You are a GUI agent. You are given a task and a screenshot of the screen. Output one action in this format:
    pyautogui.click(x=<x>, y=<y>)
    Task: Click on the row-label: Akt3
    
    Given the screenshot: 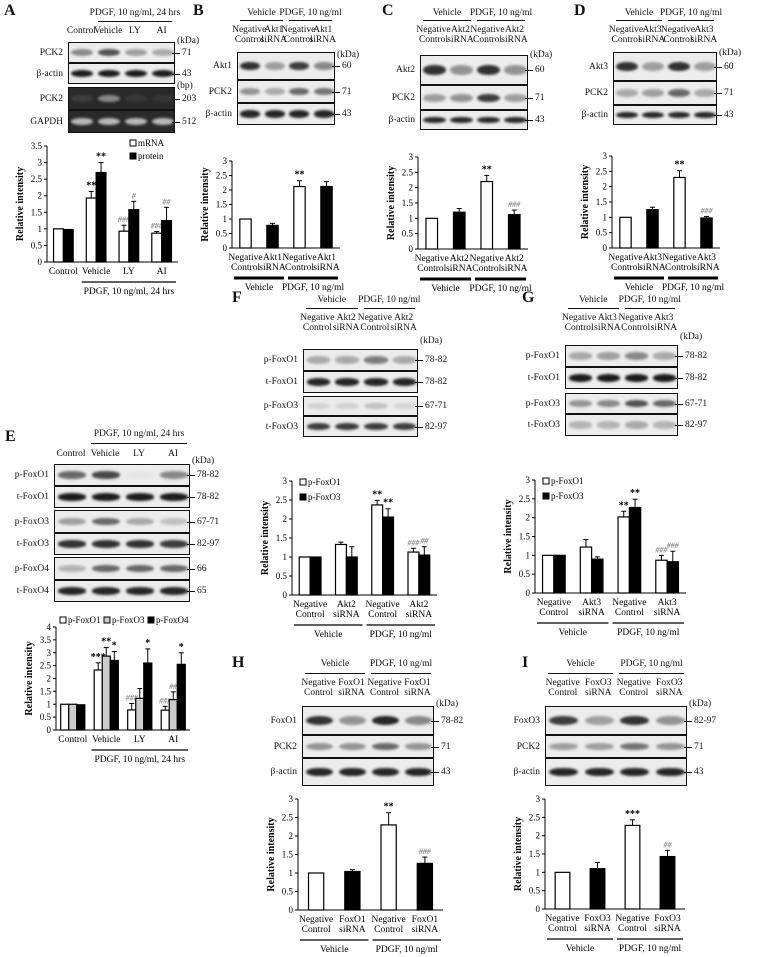 What is the action you would take?
    pyautogui.click(x=598, y=66)
    